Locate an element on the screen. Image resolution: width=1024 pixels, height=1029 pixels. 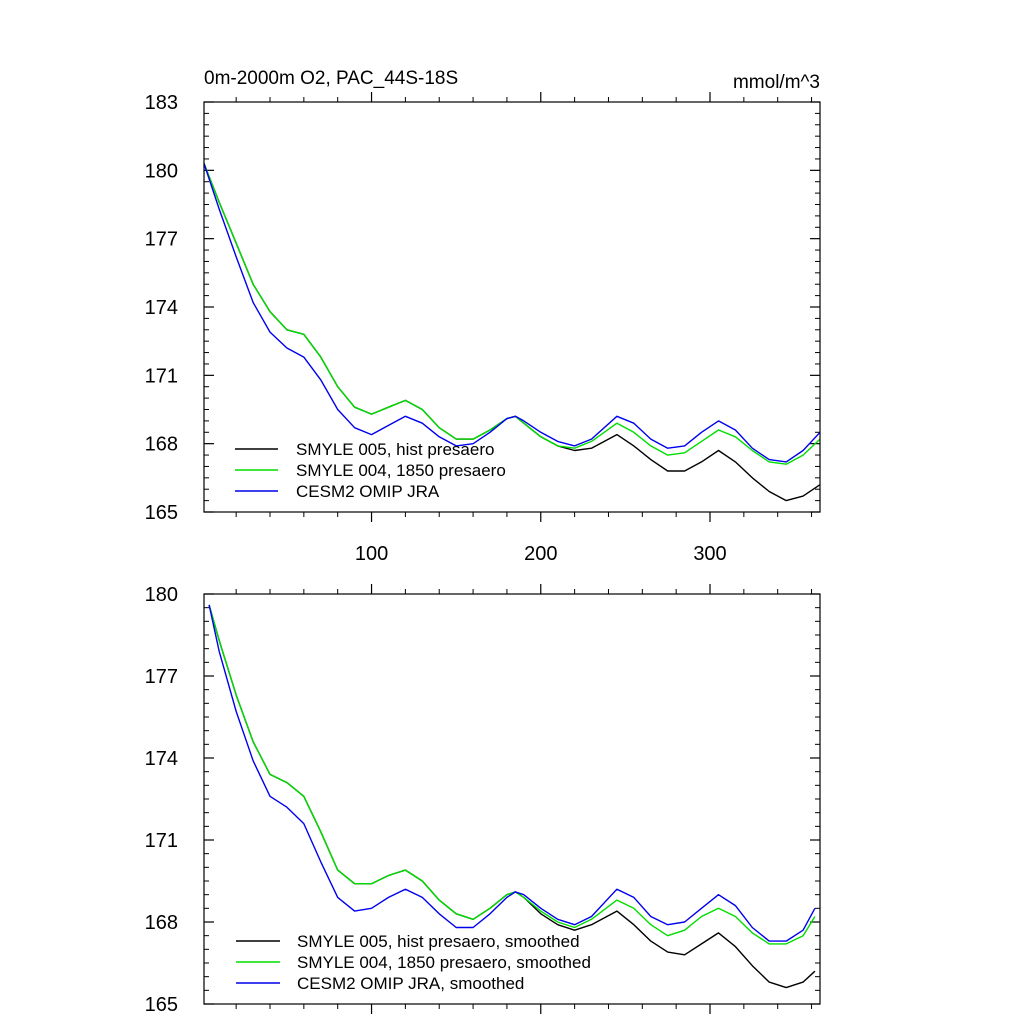
top-xtick-label: 100 is located at coordinates (371, 554).